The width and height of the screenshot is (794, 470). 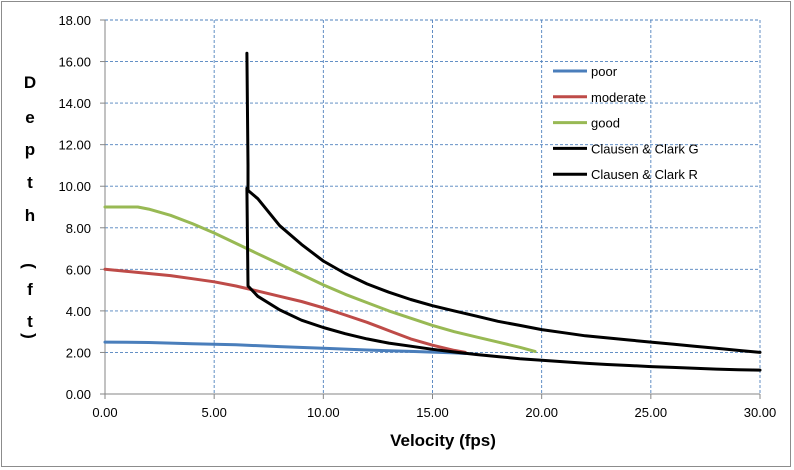 What do you see at coordinates (30, 215) in the screenshot?
I see `y-axis-title-char-4: h` at bounding box center [30, 215].